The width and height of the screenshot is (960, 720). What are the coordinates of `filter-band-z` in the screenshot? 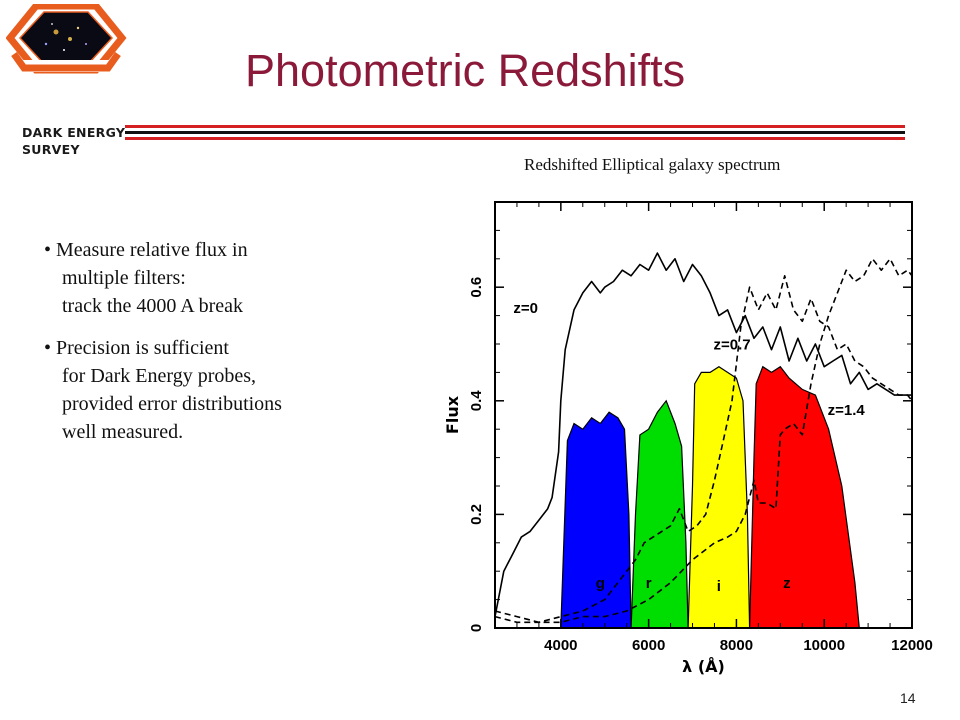 It's located at (804, 497).